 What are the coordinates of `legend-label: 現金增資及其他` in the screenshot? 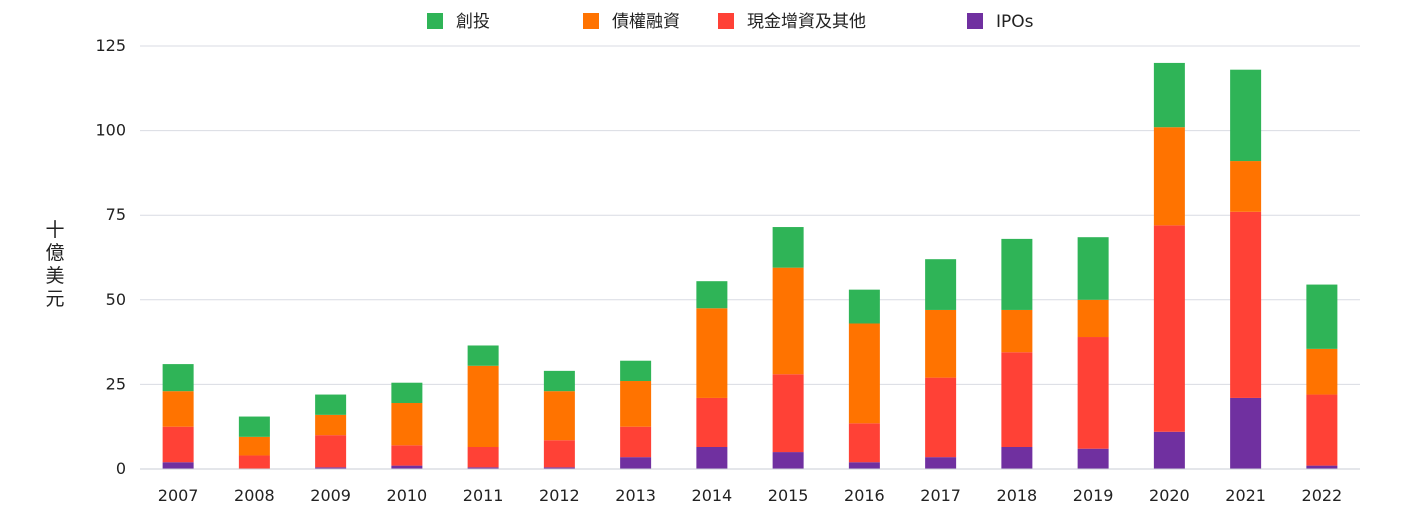 It's located at (806, 22).